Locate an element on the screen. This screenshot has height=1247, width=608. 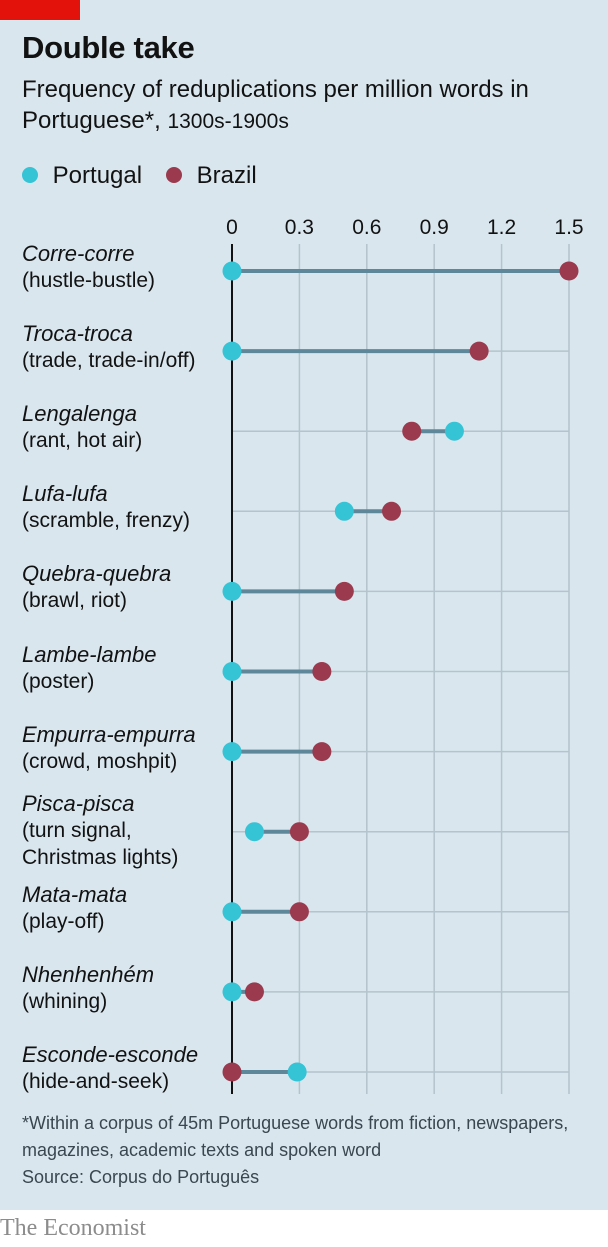
x-tick-label-0: 0 is located at coordinates (232, 227).